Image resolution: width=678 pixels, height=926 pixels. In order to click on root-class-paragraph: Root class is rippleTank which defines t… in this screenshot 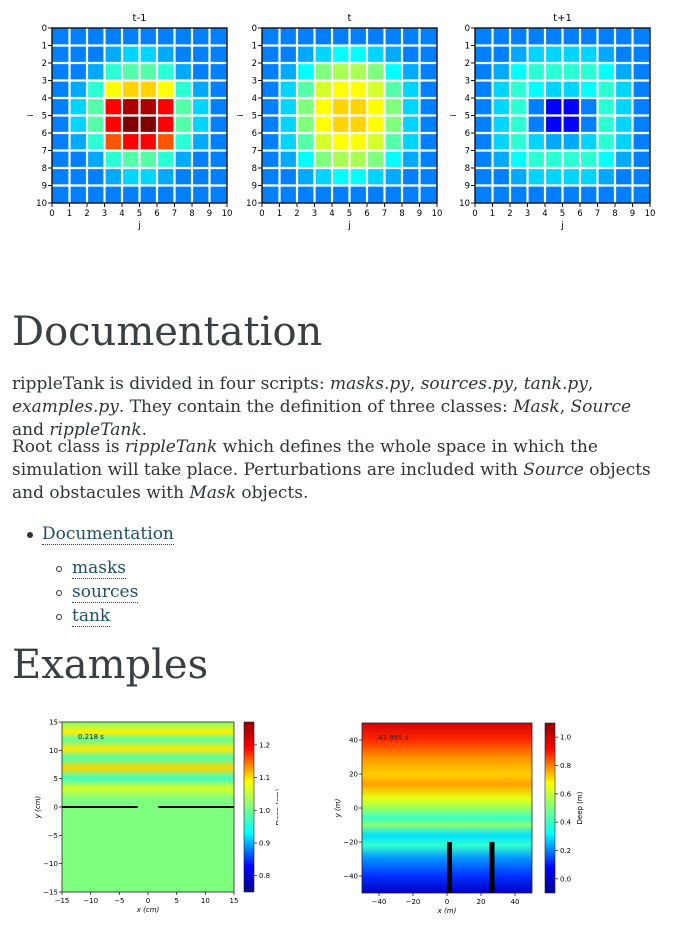, I will do `click(331, 470)`.